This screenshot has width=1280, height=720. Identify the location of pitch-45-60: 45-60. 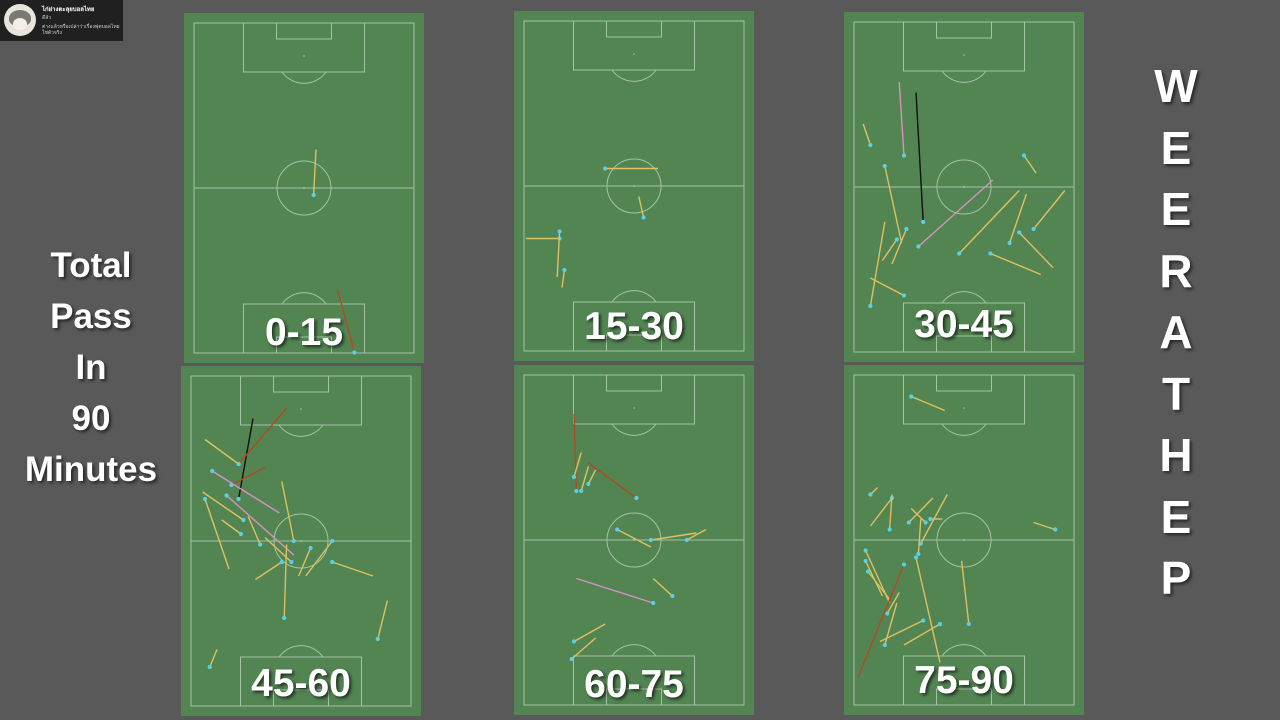
(301, 541).